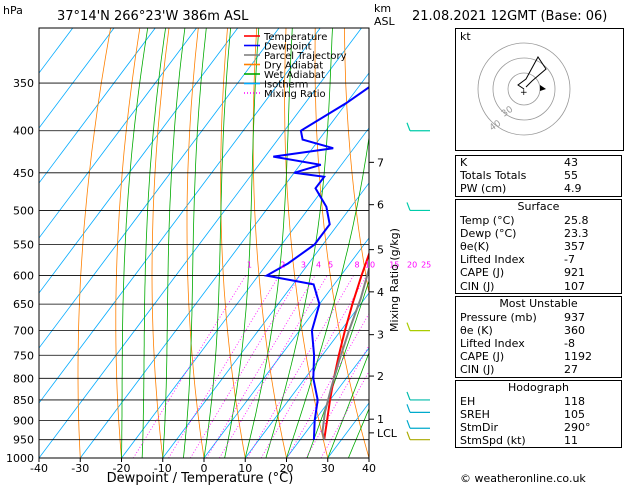 The image size is (629, 486). I want to click on km-tick-label: LCL, so click(387, 433).